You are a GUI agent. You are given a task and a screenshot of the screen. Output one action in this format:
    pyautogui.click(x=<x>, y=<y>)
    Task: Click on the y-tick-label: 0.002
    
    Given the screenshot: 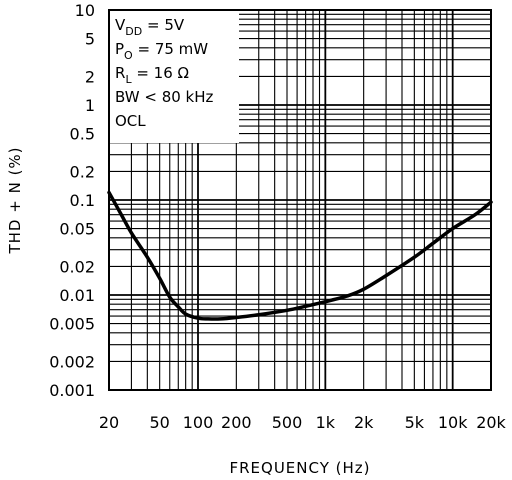 What is the action you would take?
    pyautogui.click(x=72, y=361)
    